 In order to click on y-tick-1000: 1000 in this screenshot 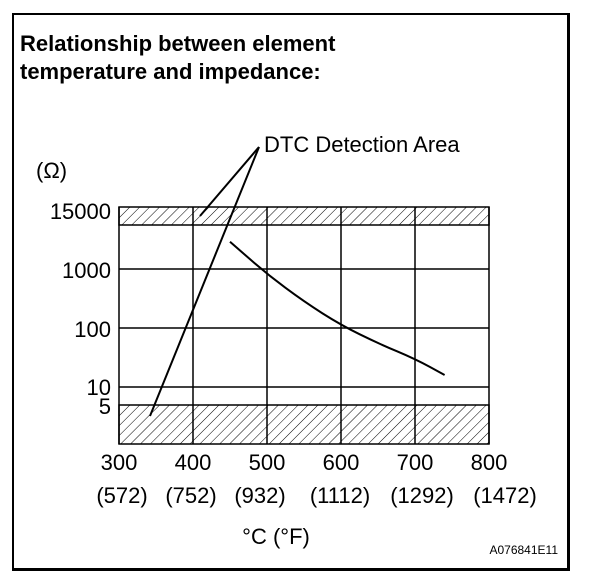, I will do `click(86, 270)`.